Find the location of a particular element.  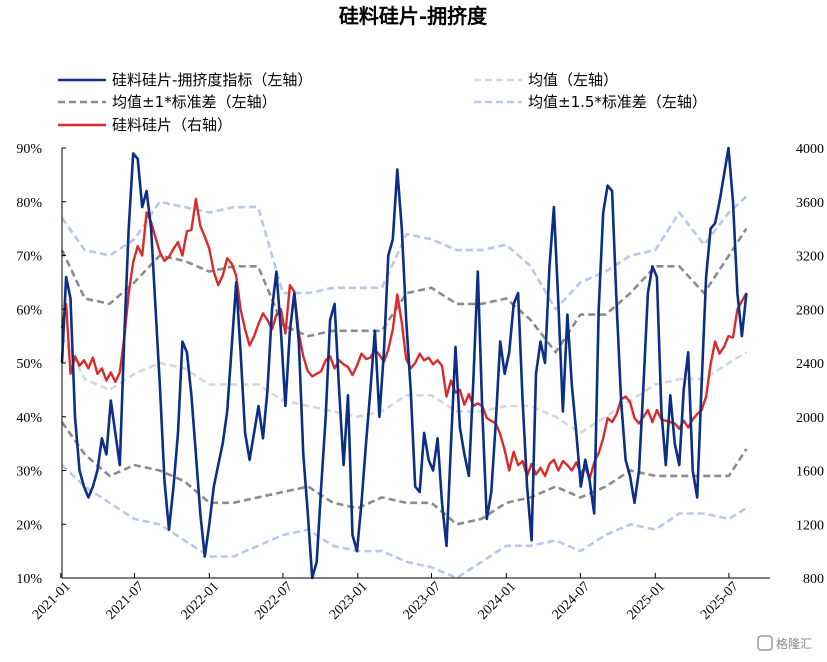

right-tick-label: 800 is located at coordinates (813, 579).